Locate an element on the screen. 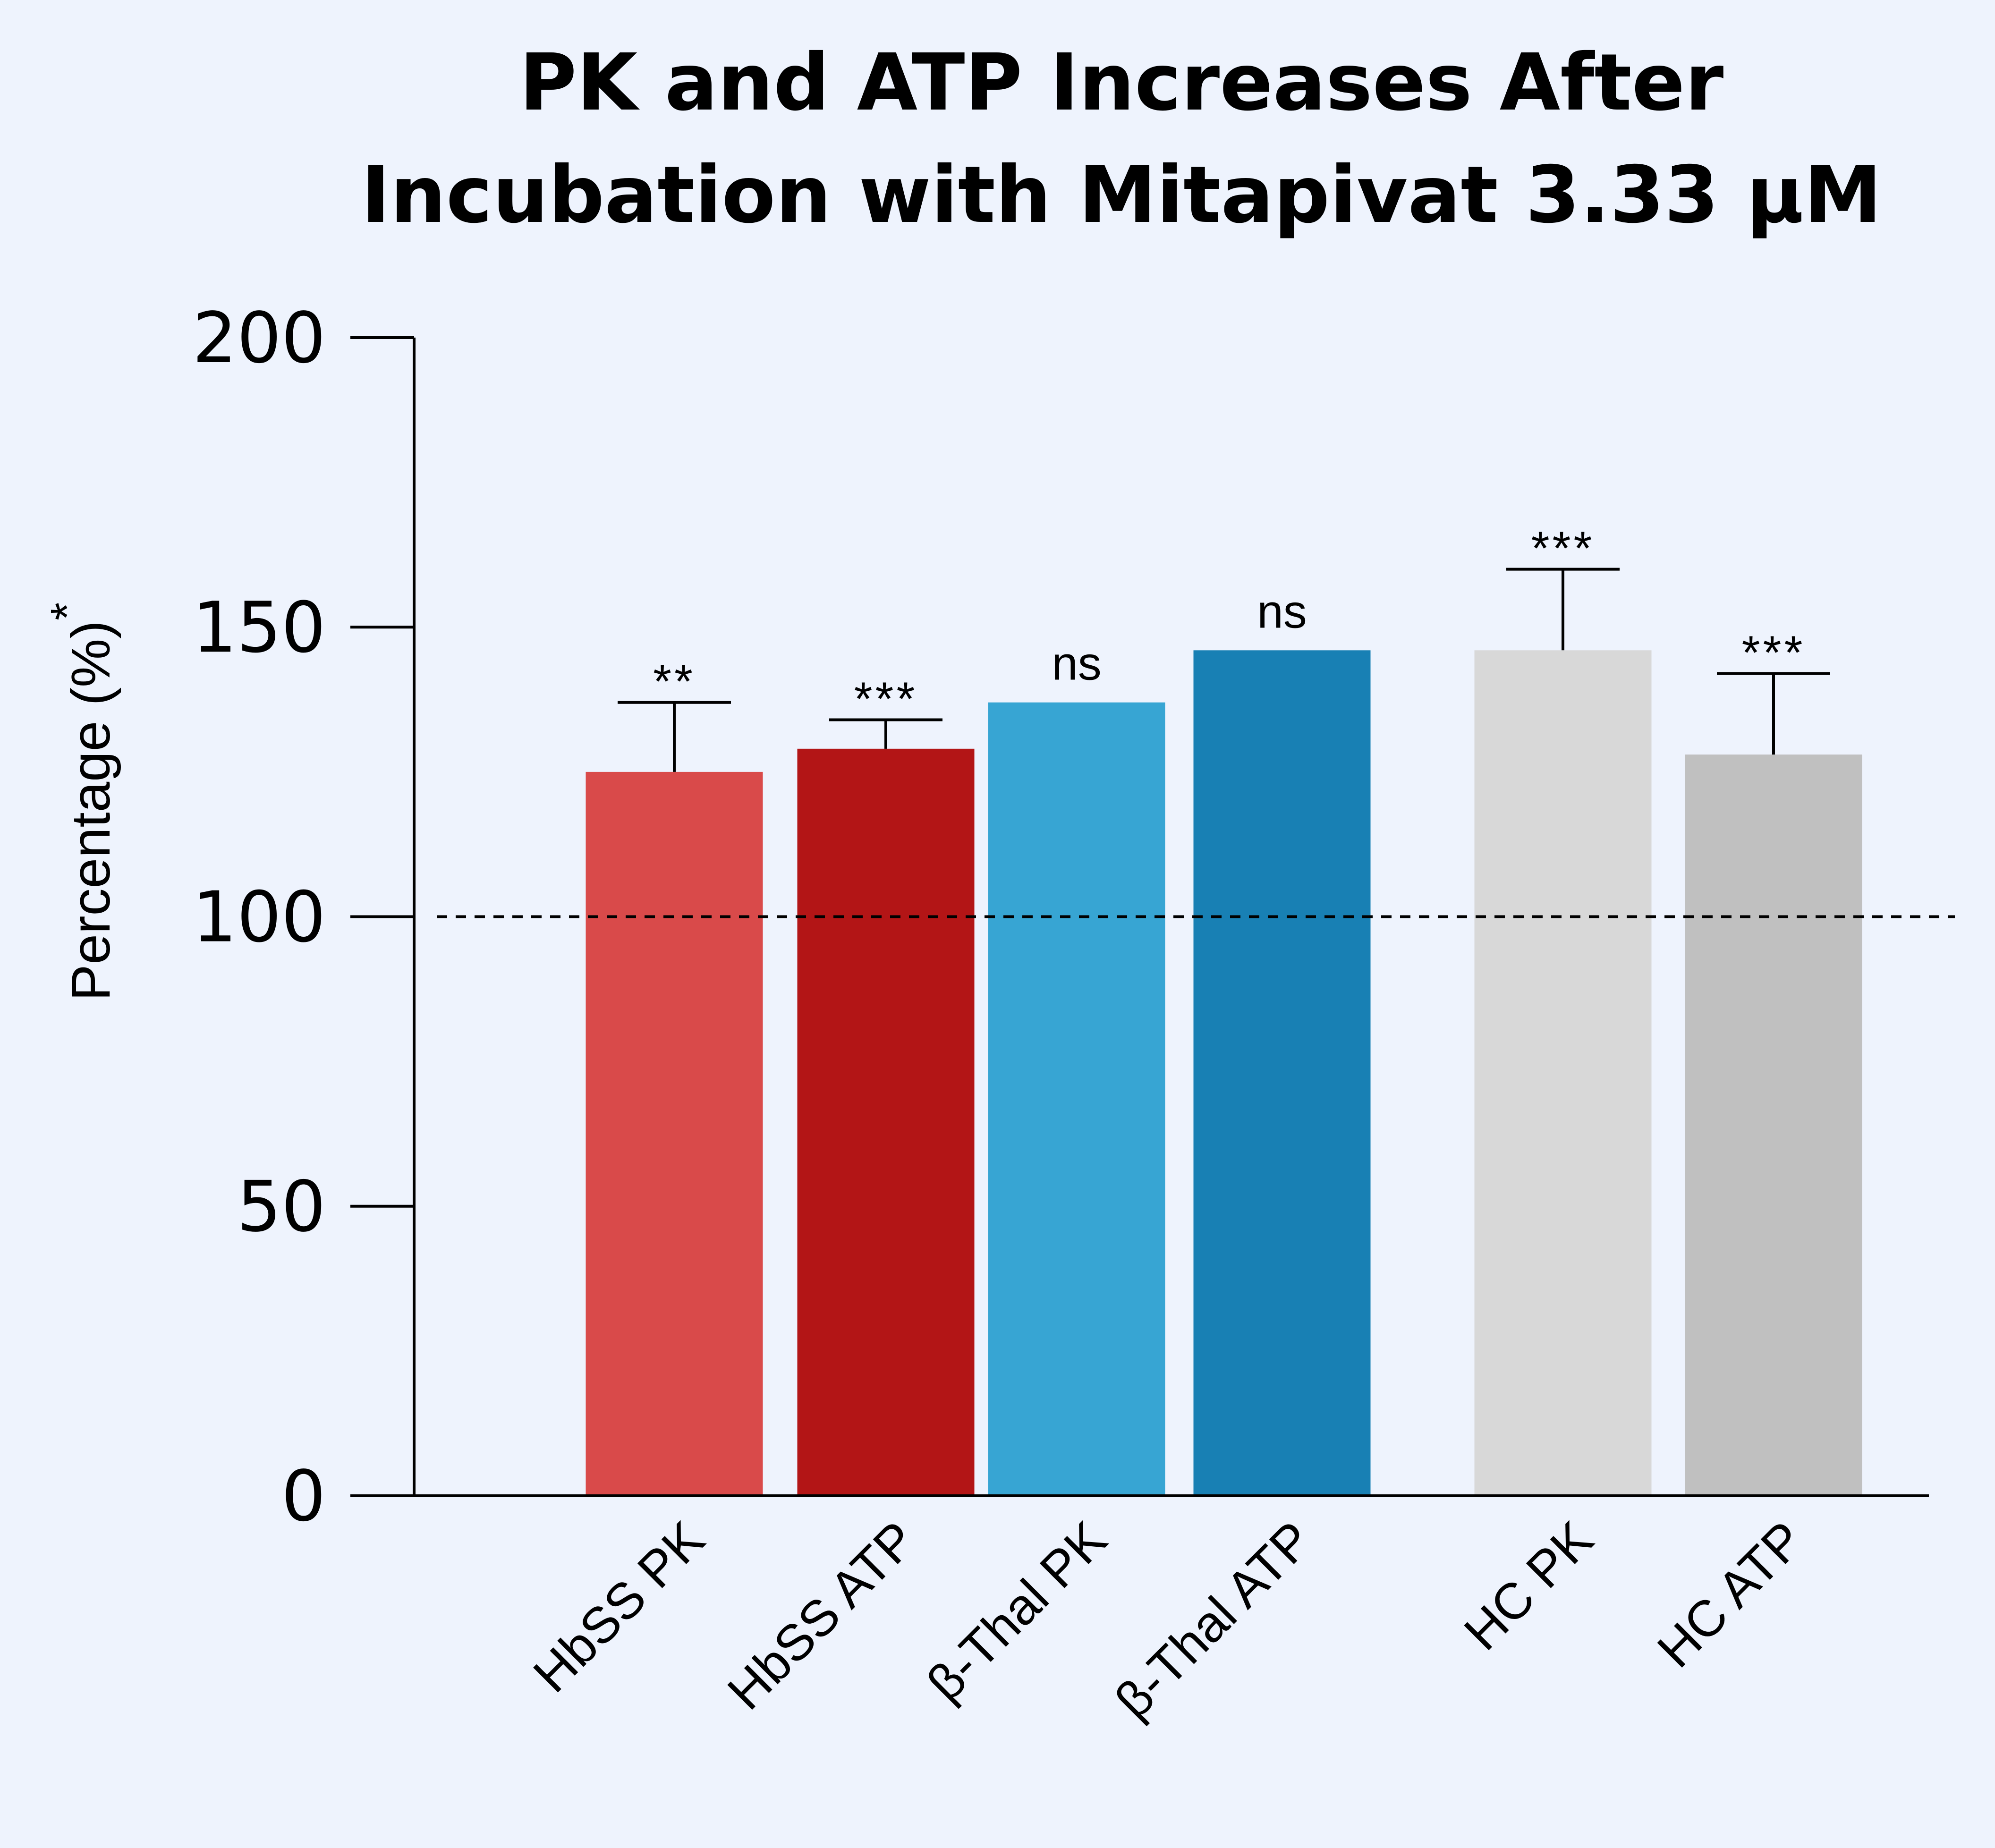  y-axis-title: Percentage (%)* is located at coordinates (81, 801).